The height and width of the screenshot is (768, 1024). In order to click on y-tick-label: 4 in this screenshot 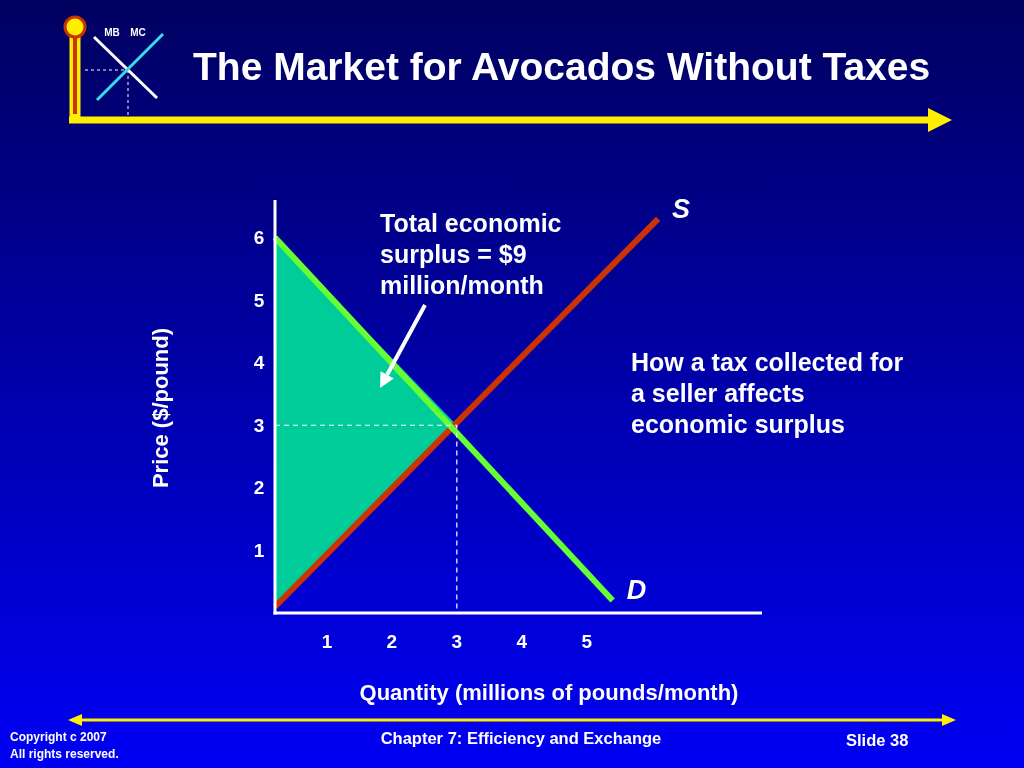, I will do `click(259, 363)`.